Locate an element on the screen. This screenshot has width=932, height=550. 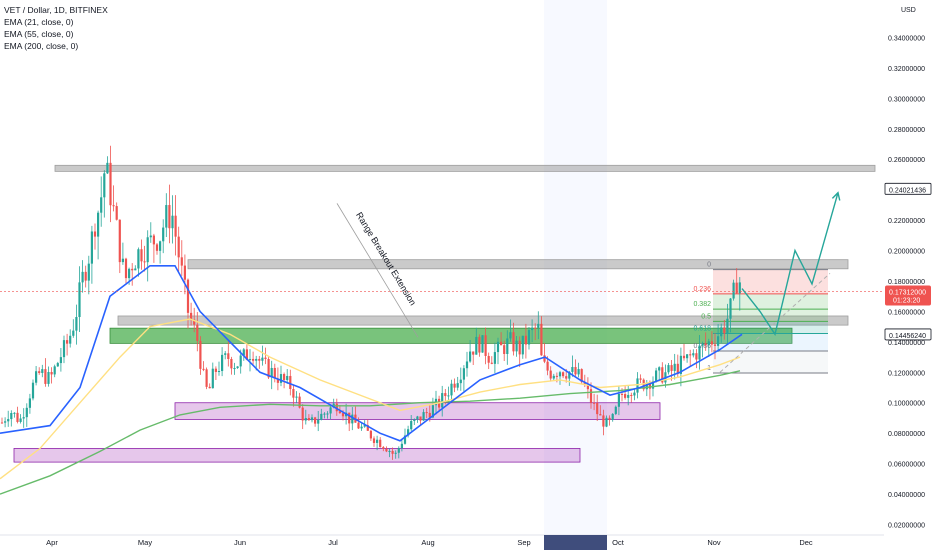
y-tick-label: 0.14000000 is located at coordinates (906, 343).